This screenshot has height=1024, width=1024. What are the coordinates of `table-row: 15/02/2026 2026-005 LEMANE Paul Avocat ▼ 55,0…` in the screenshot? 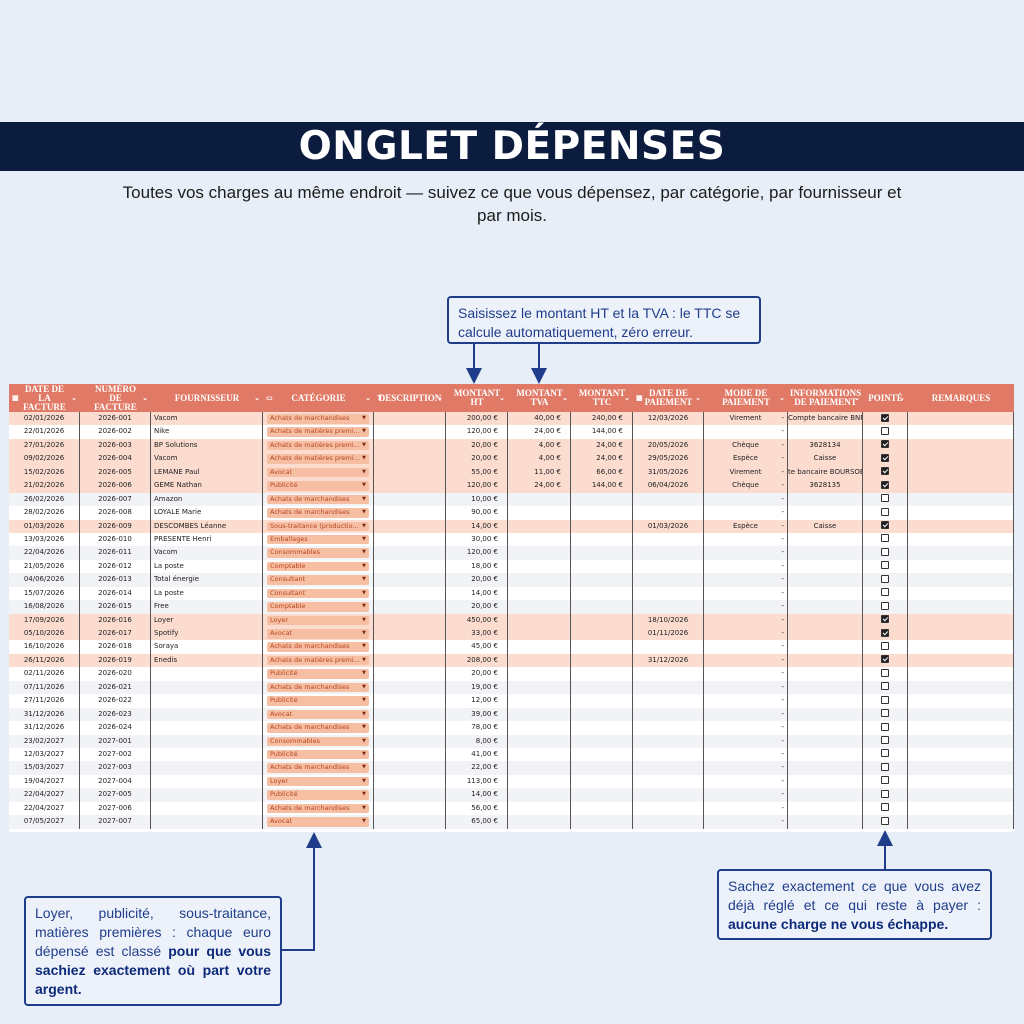 It's located at (511, 472).